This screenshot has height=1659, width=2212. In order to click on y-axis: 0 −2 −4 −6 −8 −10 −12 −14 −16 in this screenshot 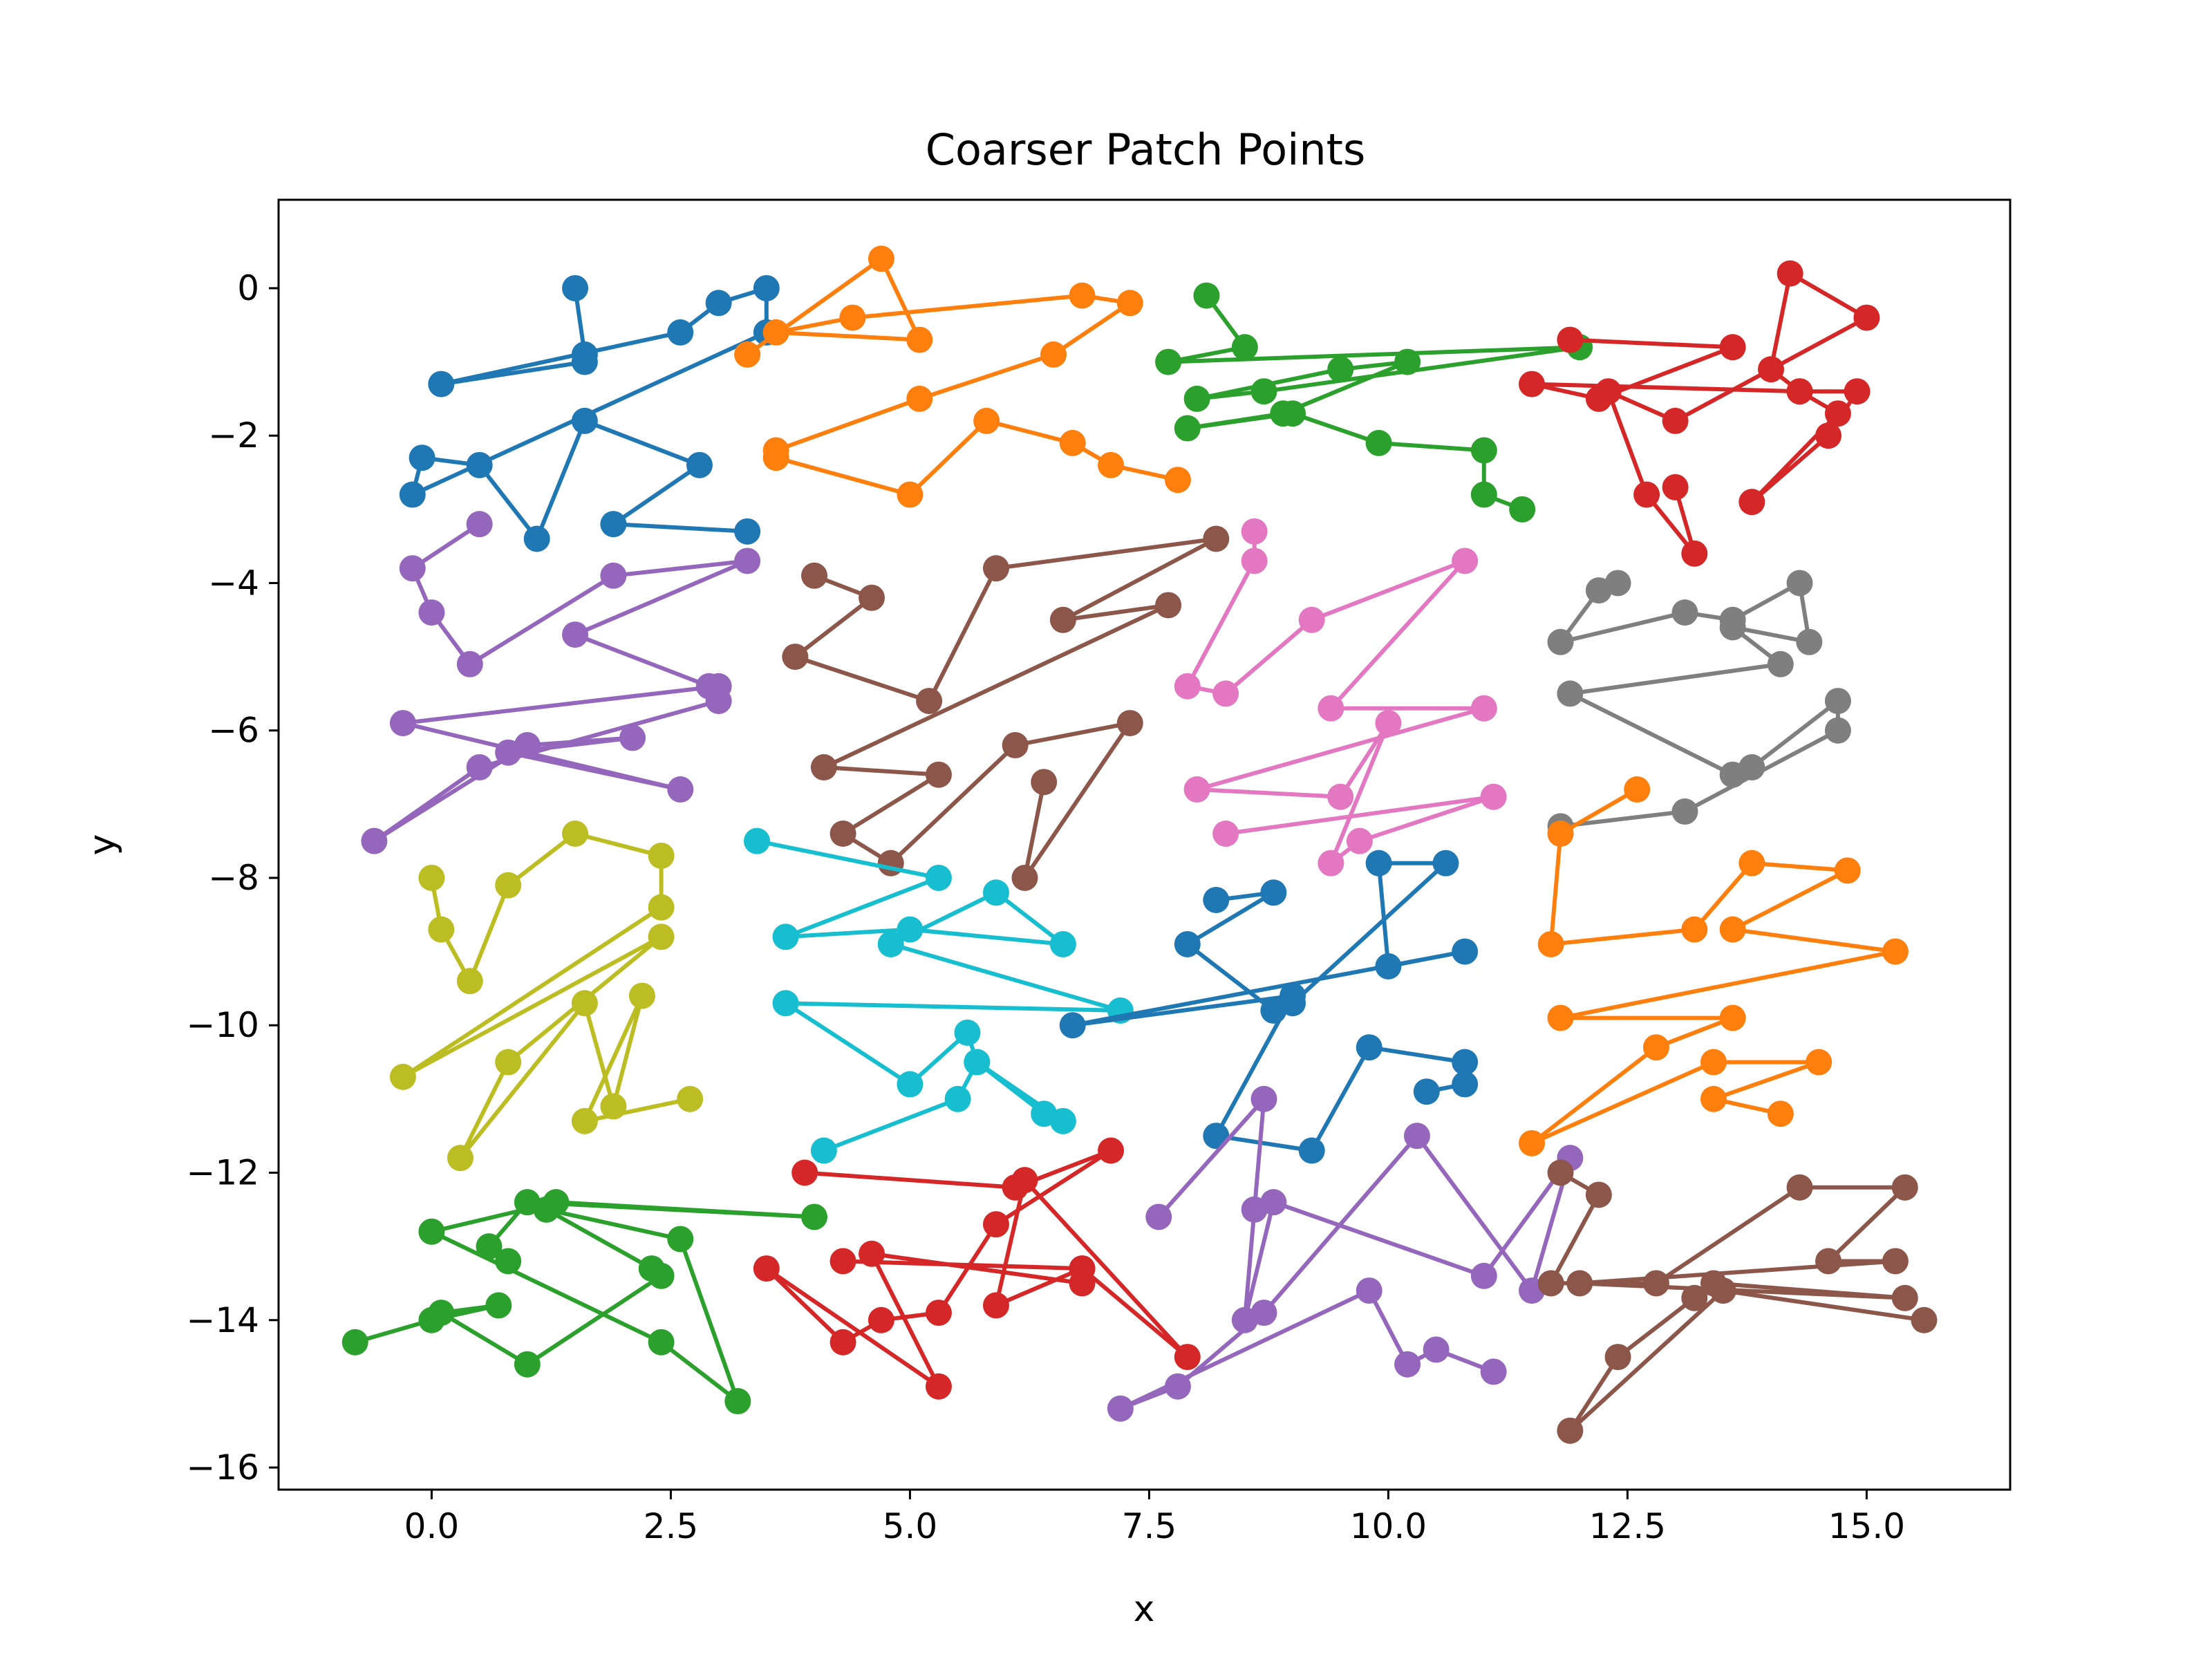, I will do `click(232, 878)`.